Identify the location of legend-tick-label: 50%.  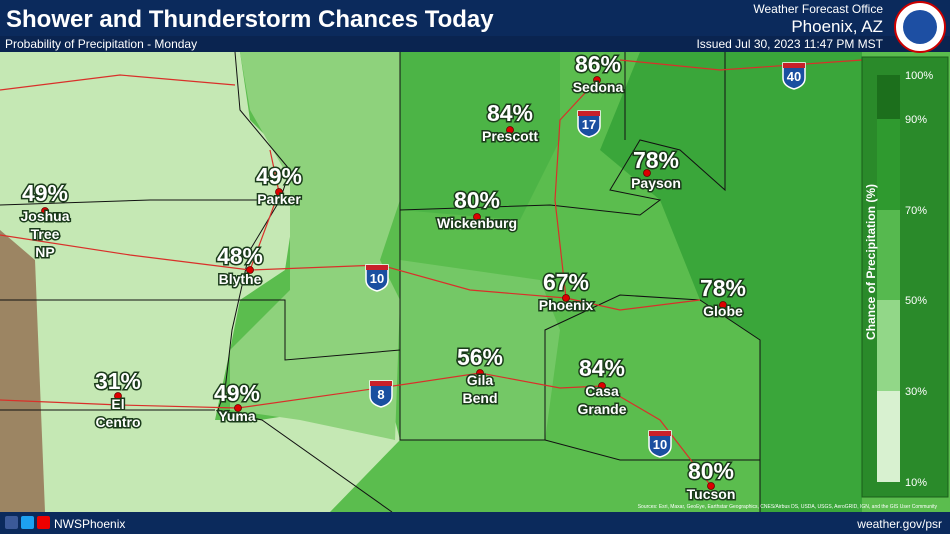
(916, 301).